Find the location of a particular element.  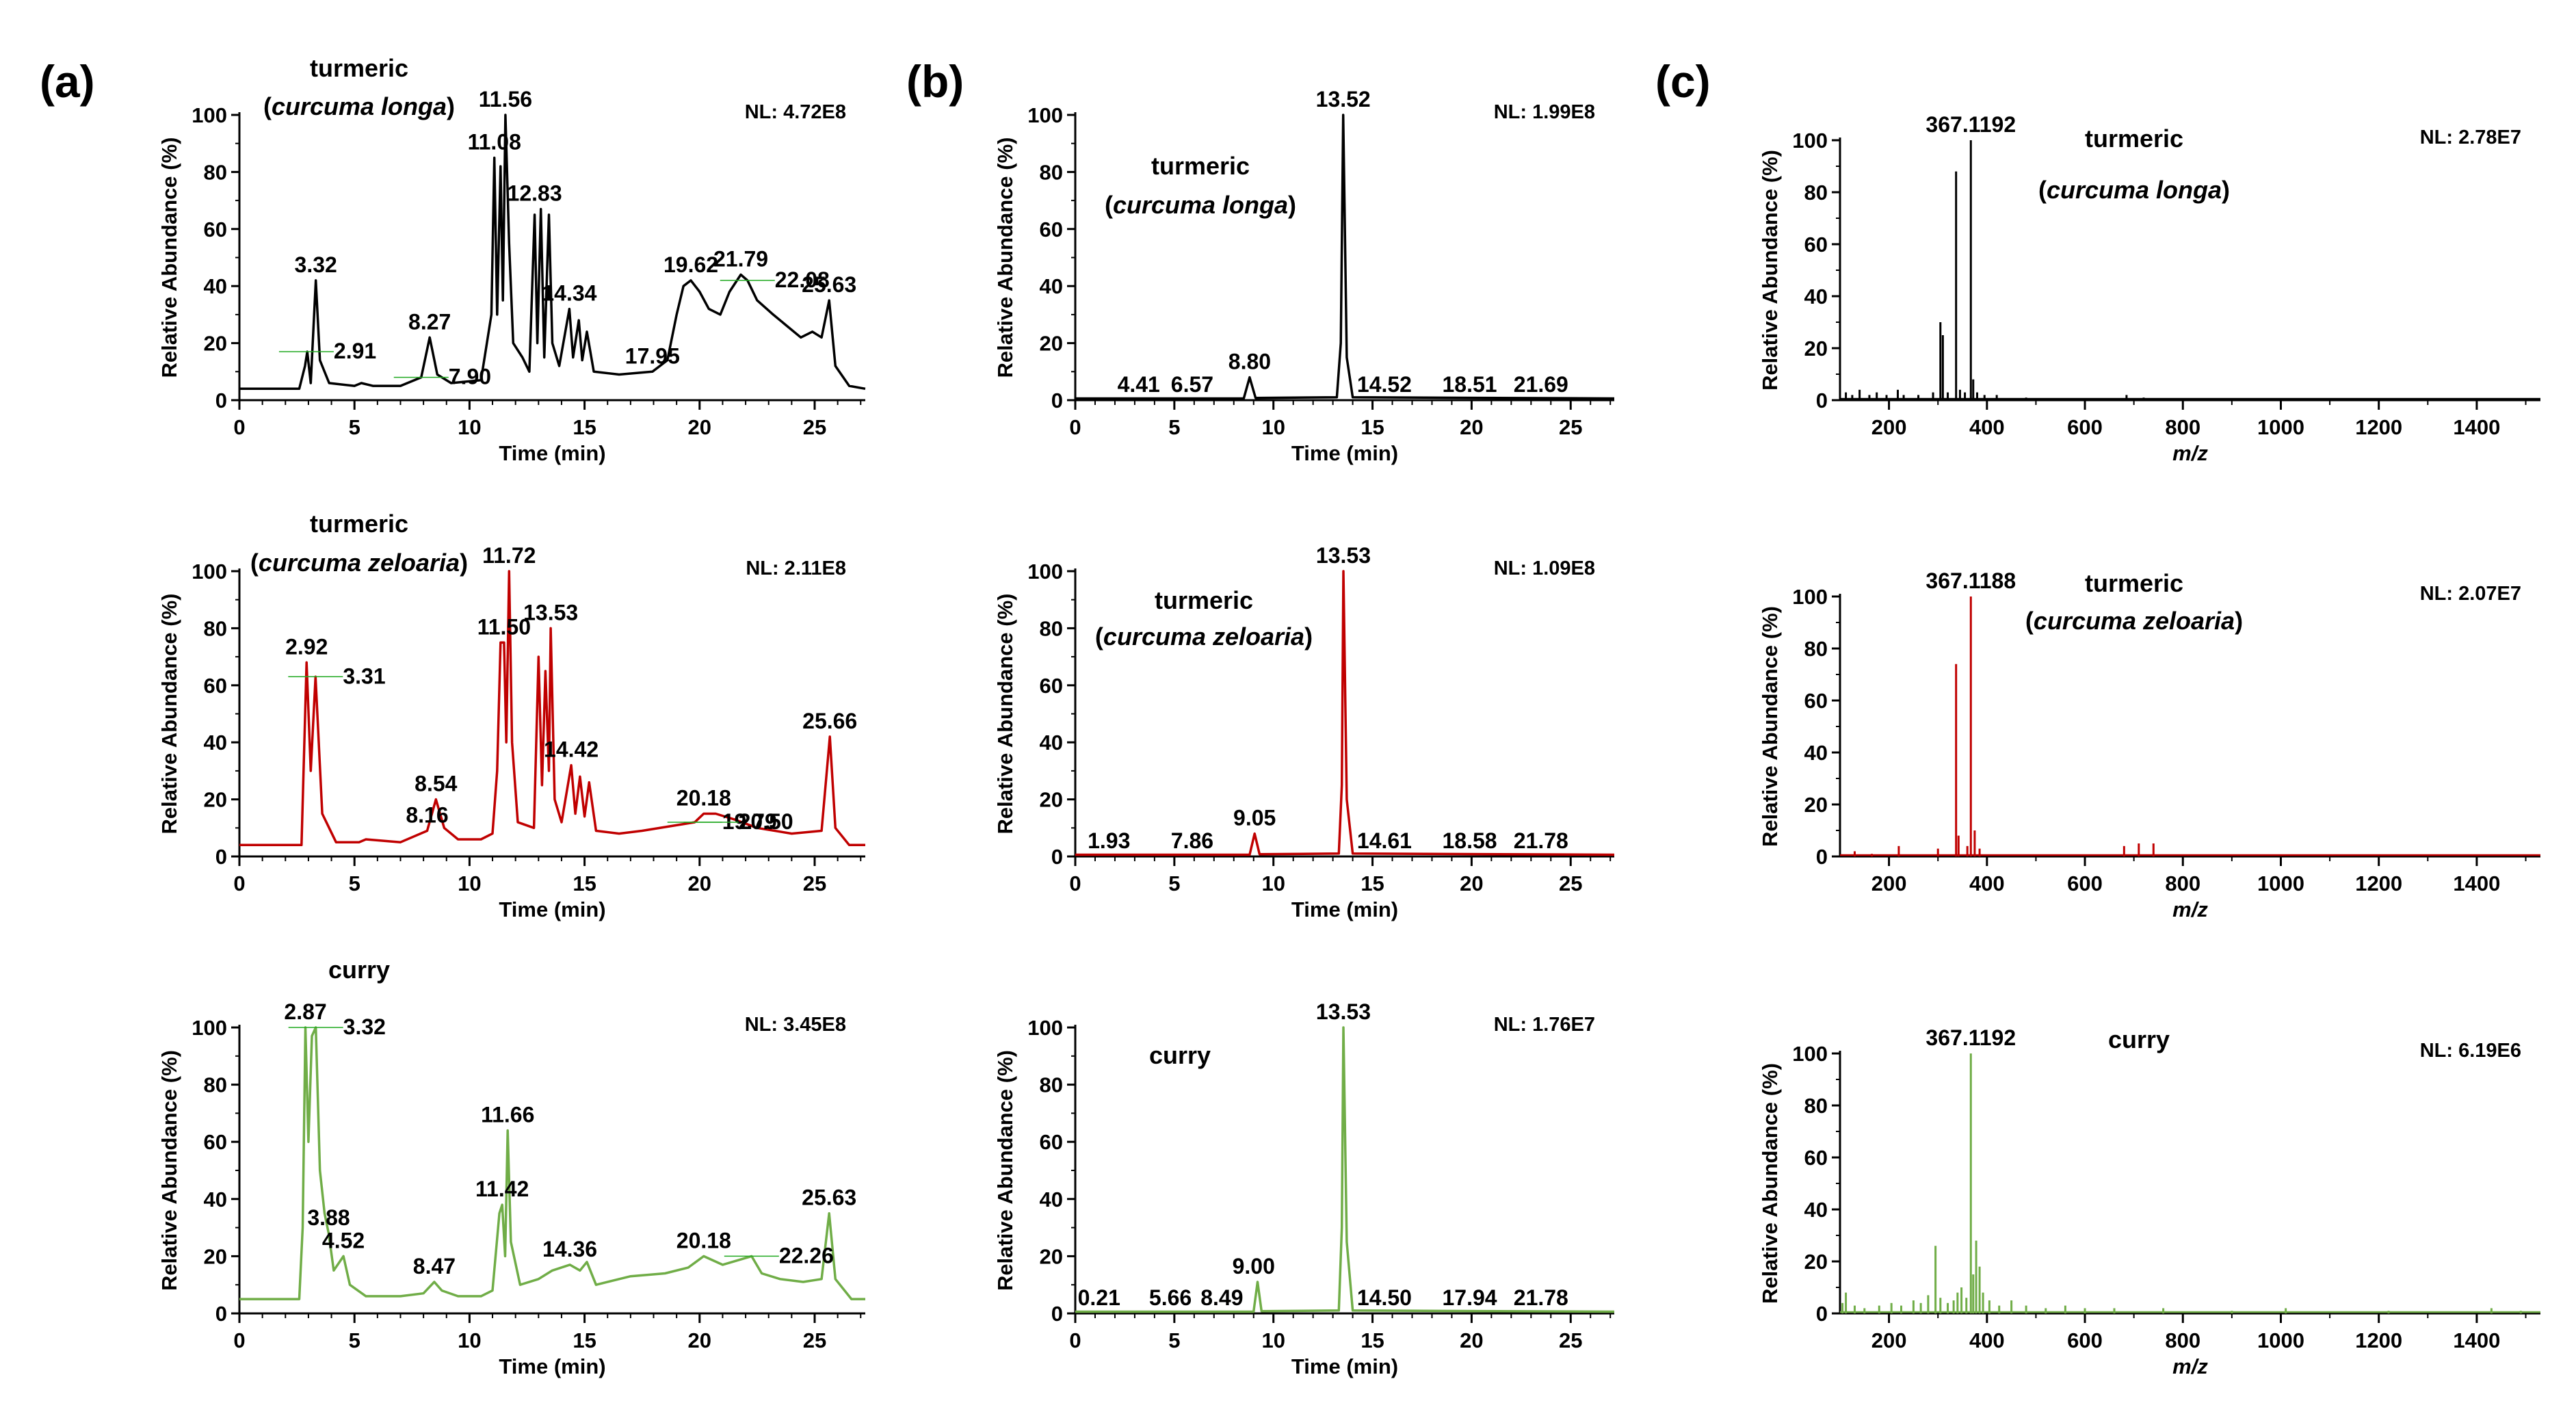

nl-annotation: NL: 1.99E8 is located at coordinates (1544, 112).